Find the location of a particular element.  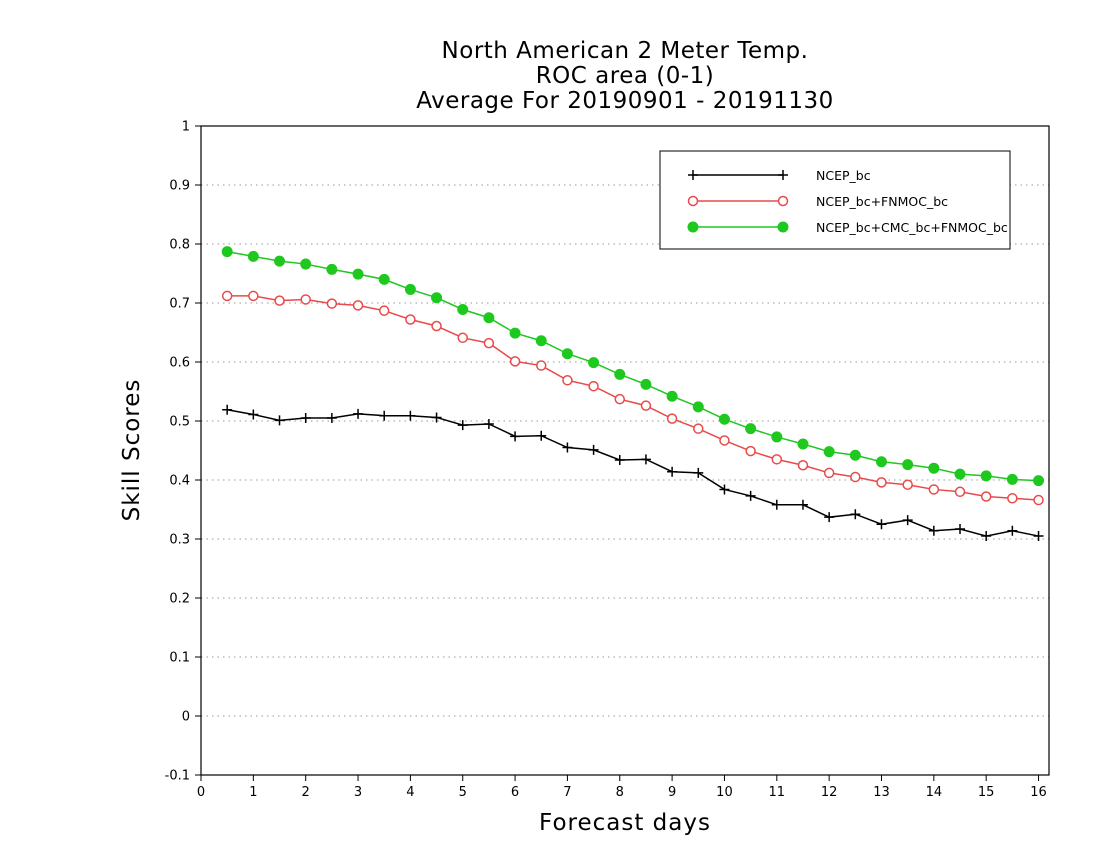

x-tick-label: 0 is located at coordinates (201, 792).